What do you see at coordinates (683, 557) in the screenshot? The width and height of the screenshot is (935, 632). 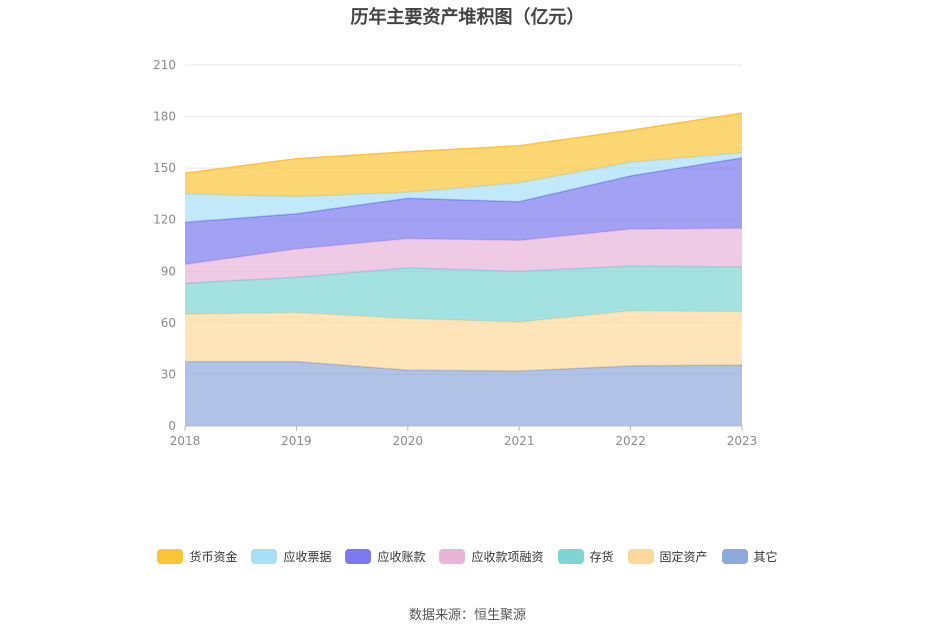 I see `legend-label: 固定资产` at bounding box center [683, 557].